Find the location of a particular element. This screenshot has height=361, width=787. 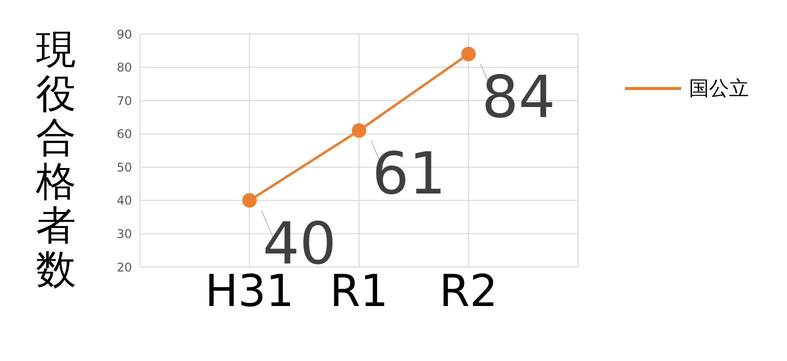

y-tick-label: 90 is located at coordinates (124, 34).